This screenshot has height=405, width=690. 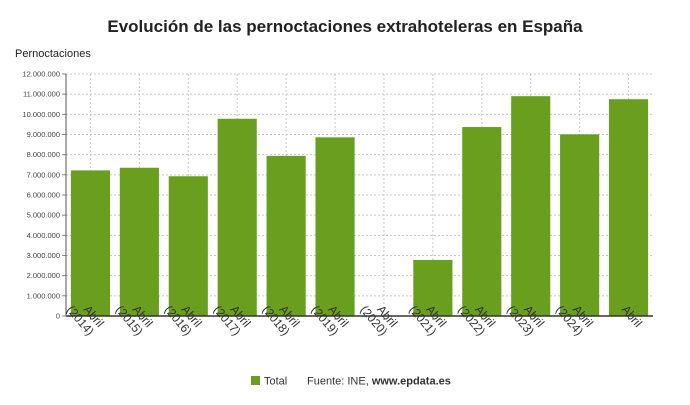 I want to click on y-tick-label: 9.000.000, so click(x=43, y=134).